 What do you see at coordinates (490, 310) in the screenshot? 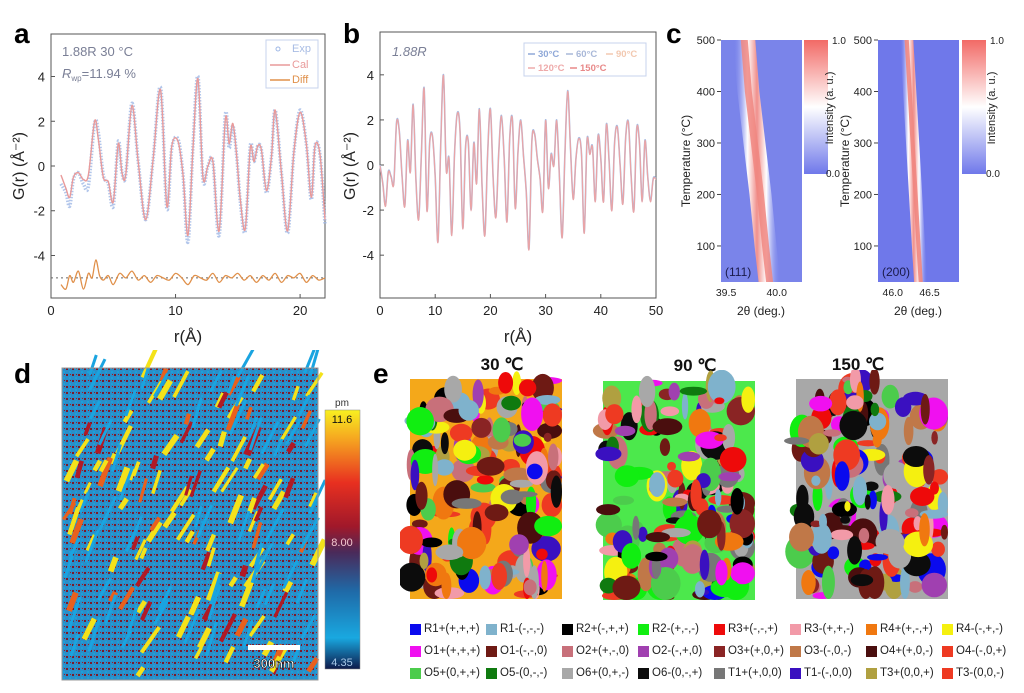
I see `x-tick-label: 20` at bounding box center [490, 310].